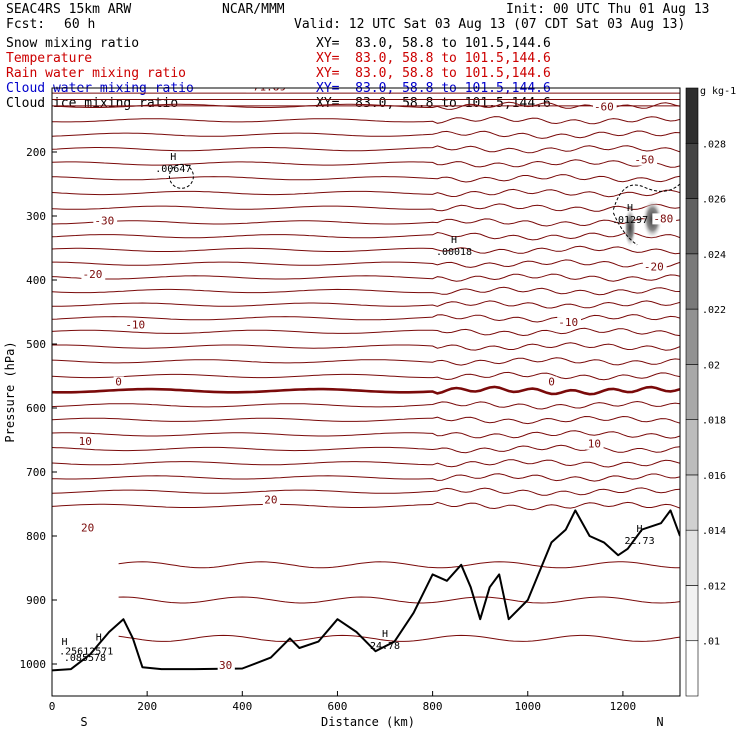 This screenshot has height=740, width=740. I want to click on y-tick-label: 700, so click(36, 472).